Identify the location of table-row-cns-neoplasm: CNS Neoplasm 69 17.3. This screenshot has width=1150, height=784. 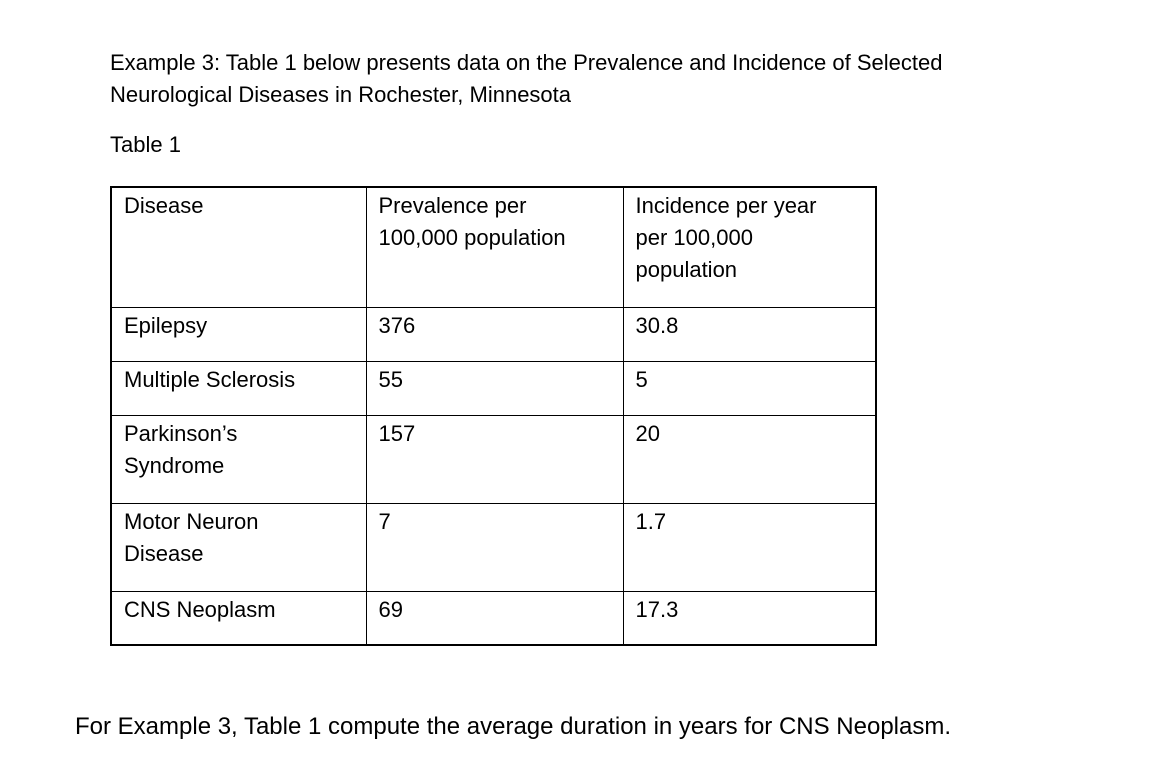
(493, 618).